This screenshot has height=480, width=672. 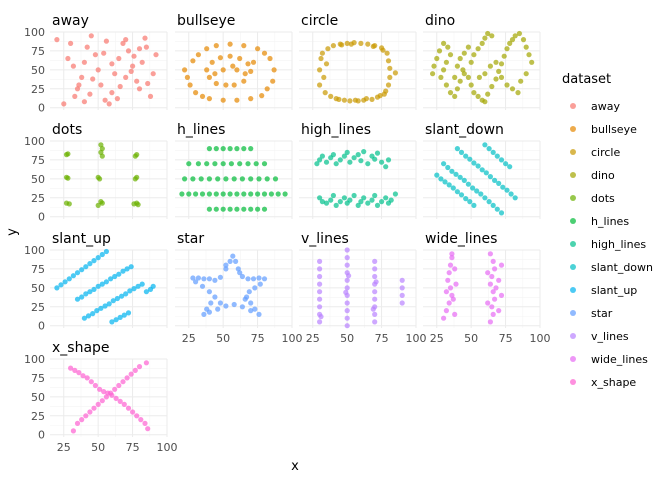 What do you see at coordinates (38, 198) in the screenshot?
I see `y-tick-label: 25` at bounding box center [38, 198].